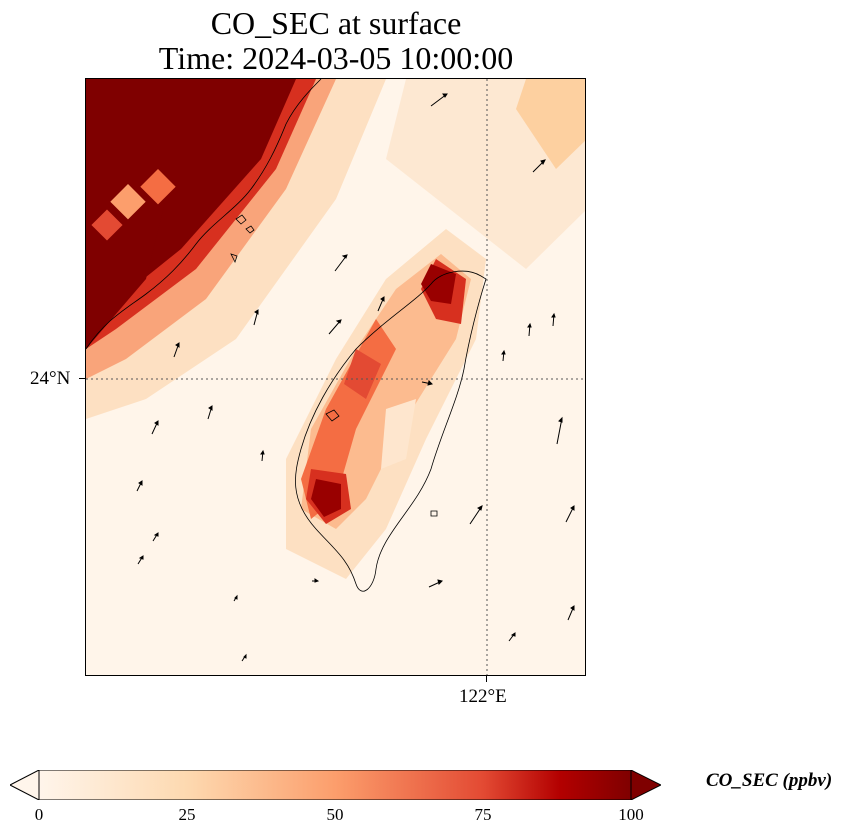  I want to click on island-plume-core-n2, so click(438, 284).